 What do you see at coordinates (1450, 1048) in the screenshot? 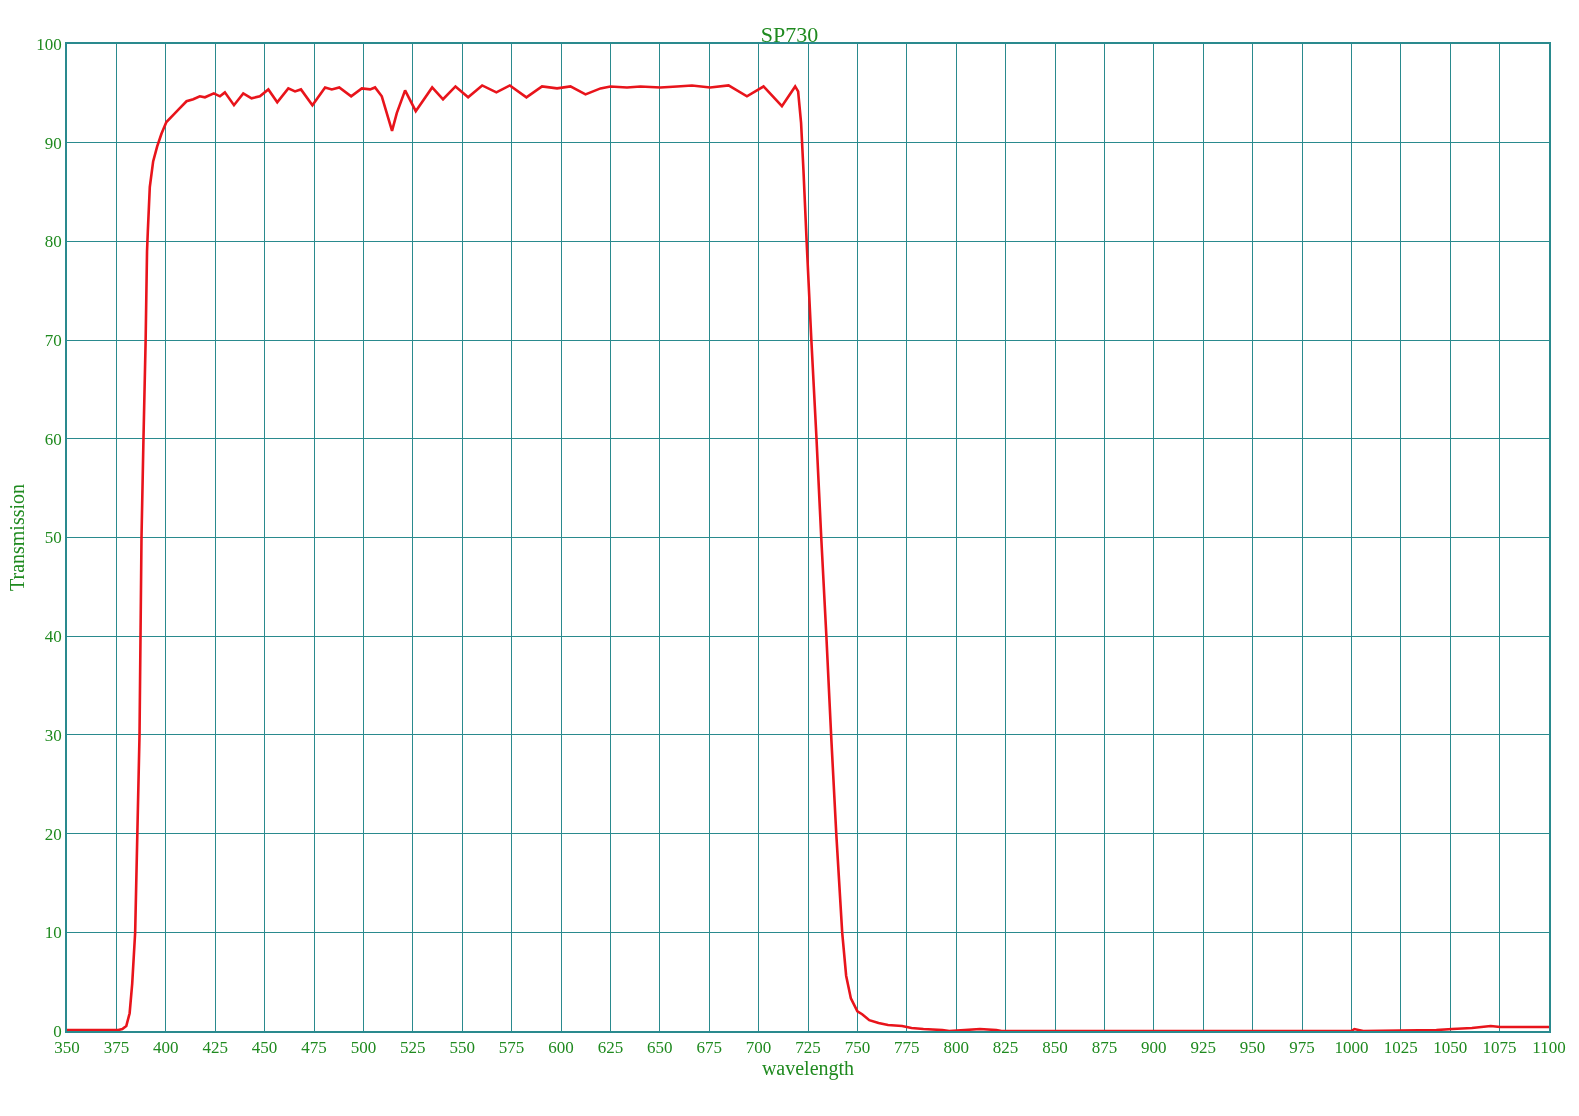
I see `x-tick-label: 1050` at bounding box center [1450, 1048].